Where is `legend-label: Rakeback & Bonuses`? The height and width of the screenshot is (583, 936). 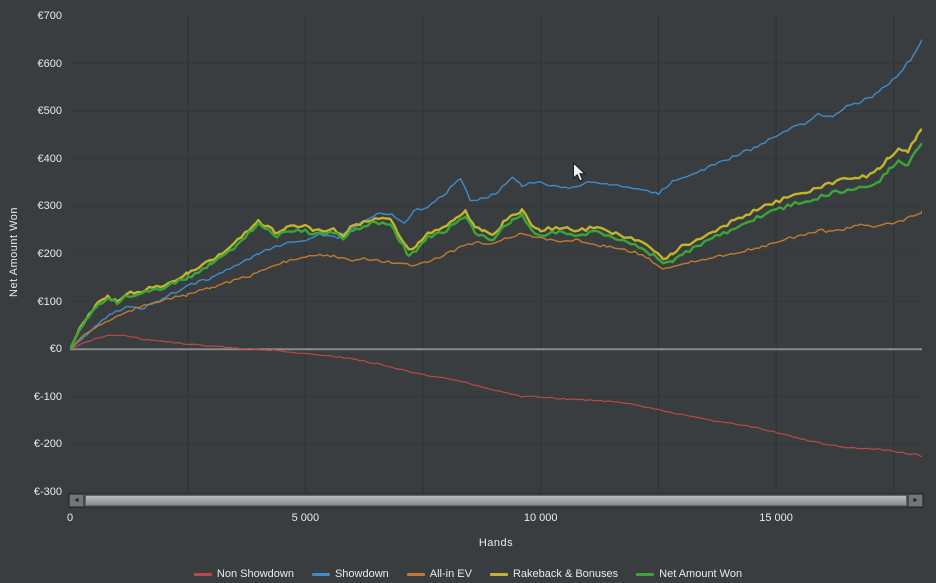 legend-label: Rakeback & Bonuses is located at coordinates (565, 574).